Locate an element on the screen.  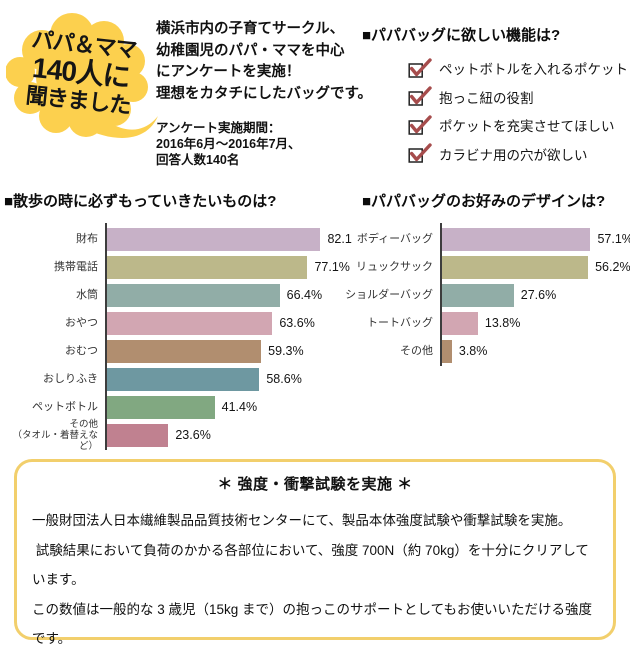
bar-label: ペットボトル is located at coordinates (65, 407).